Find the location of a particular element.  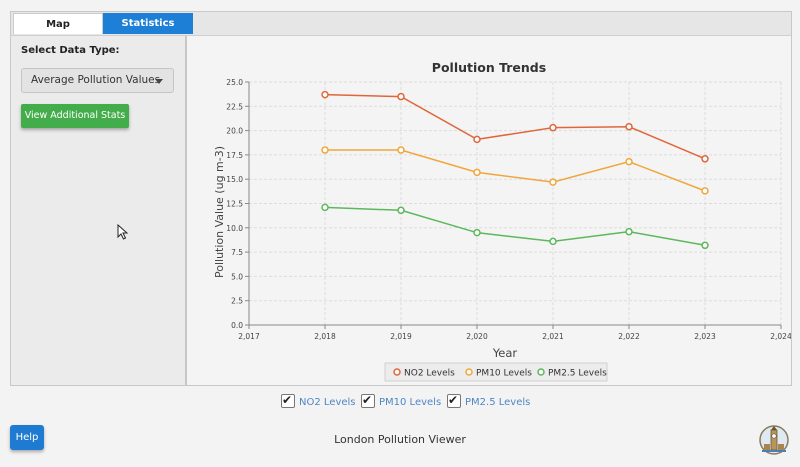

legend-label: PM10 Levels is located at coordinates (504, 374).